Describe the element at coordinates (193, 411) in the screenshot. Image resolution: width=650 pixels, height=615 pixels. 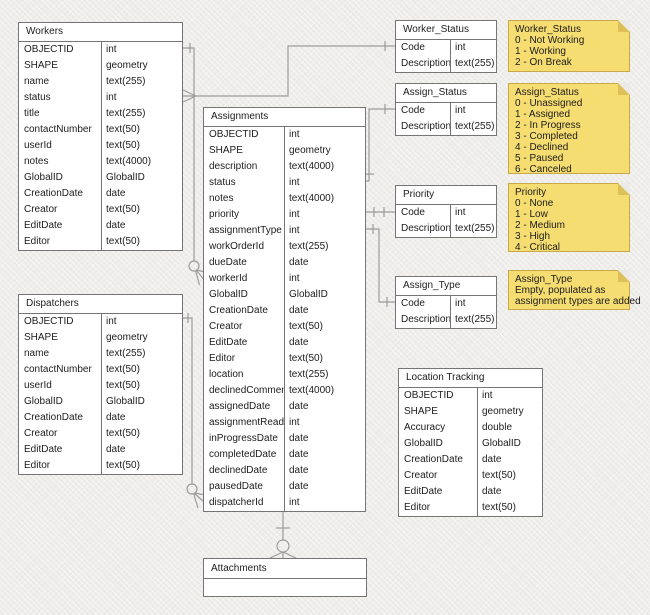
I see `connector-dispatchers-assignments` at that location.